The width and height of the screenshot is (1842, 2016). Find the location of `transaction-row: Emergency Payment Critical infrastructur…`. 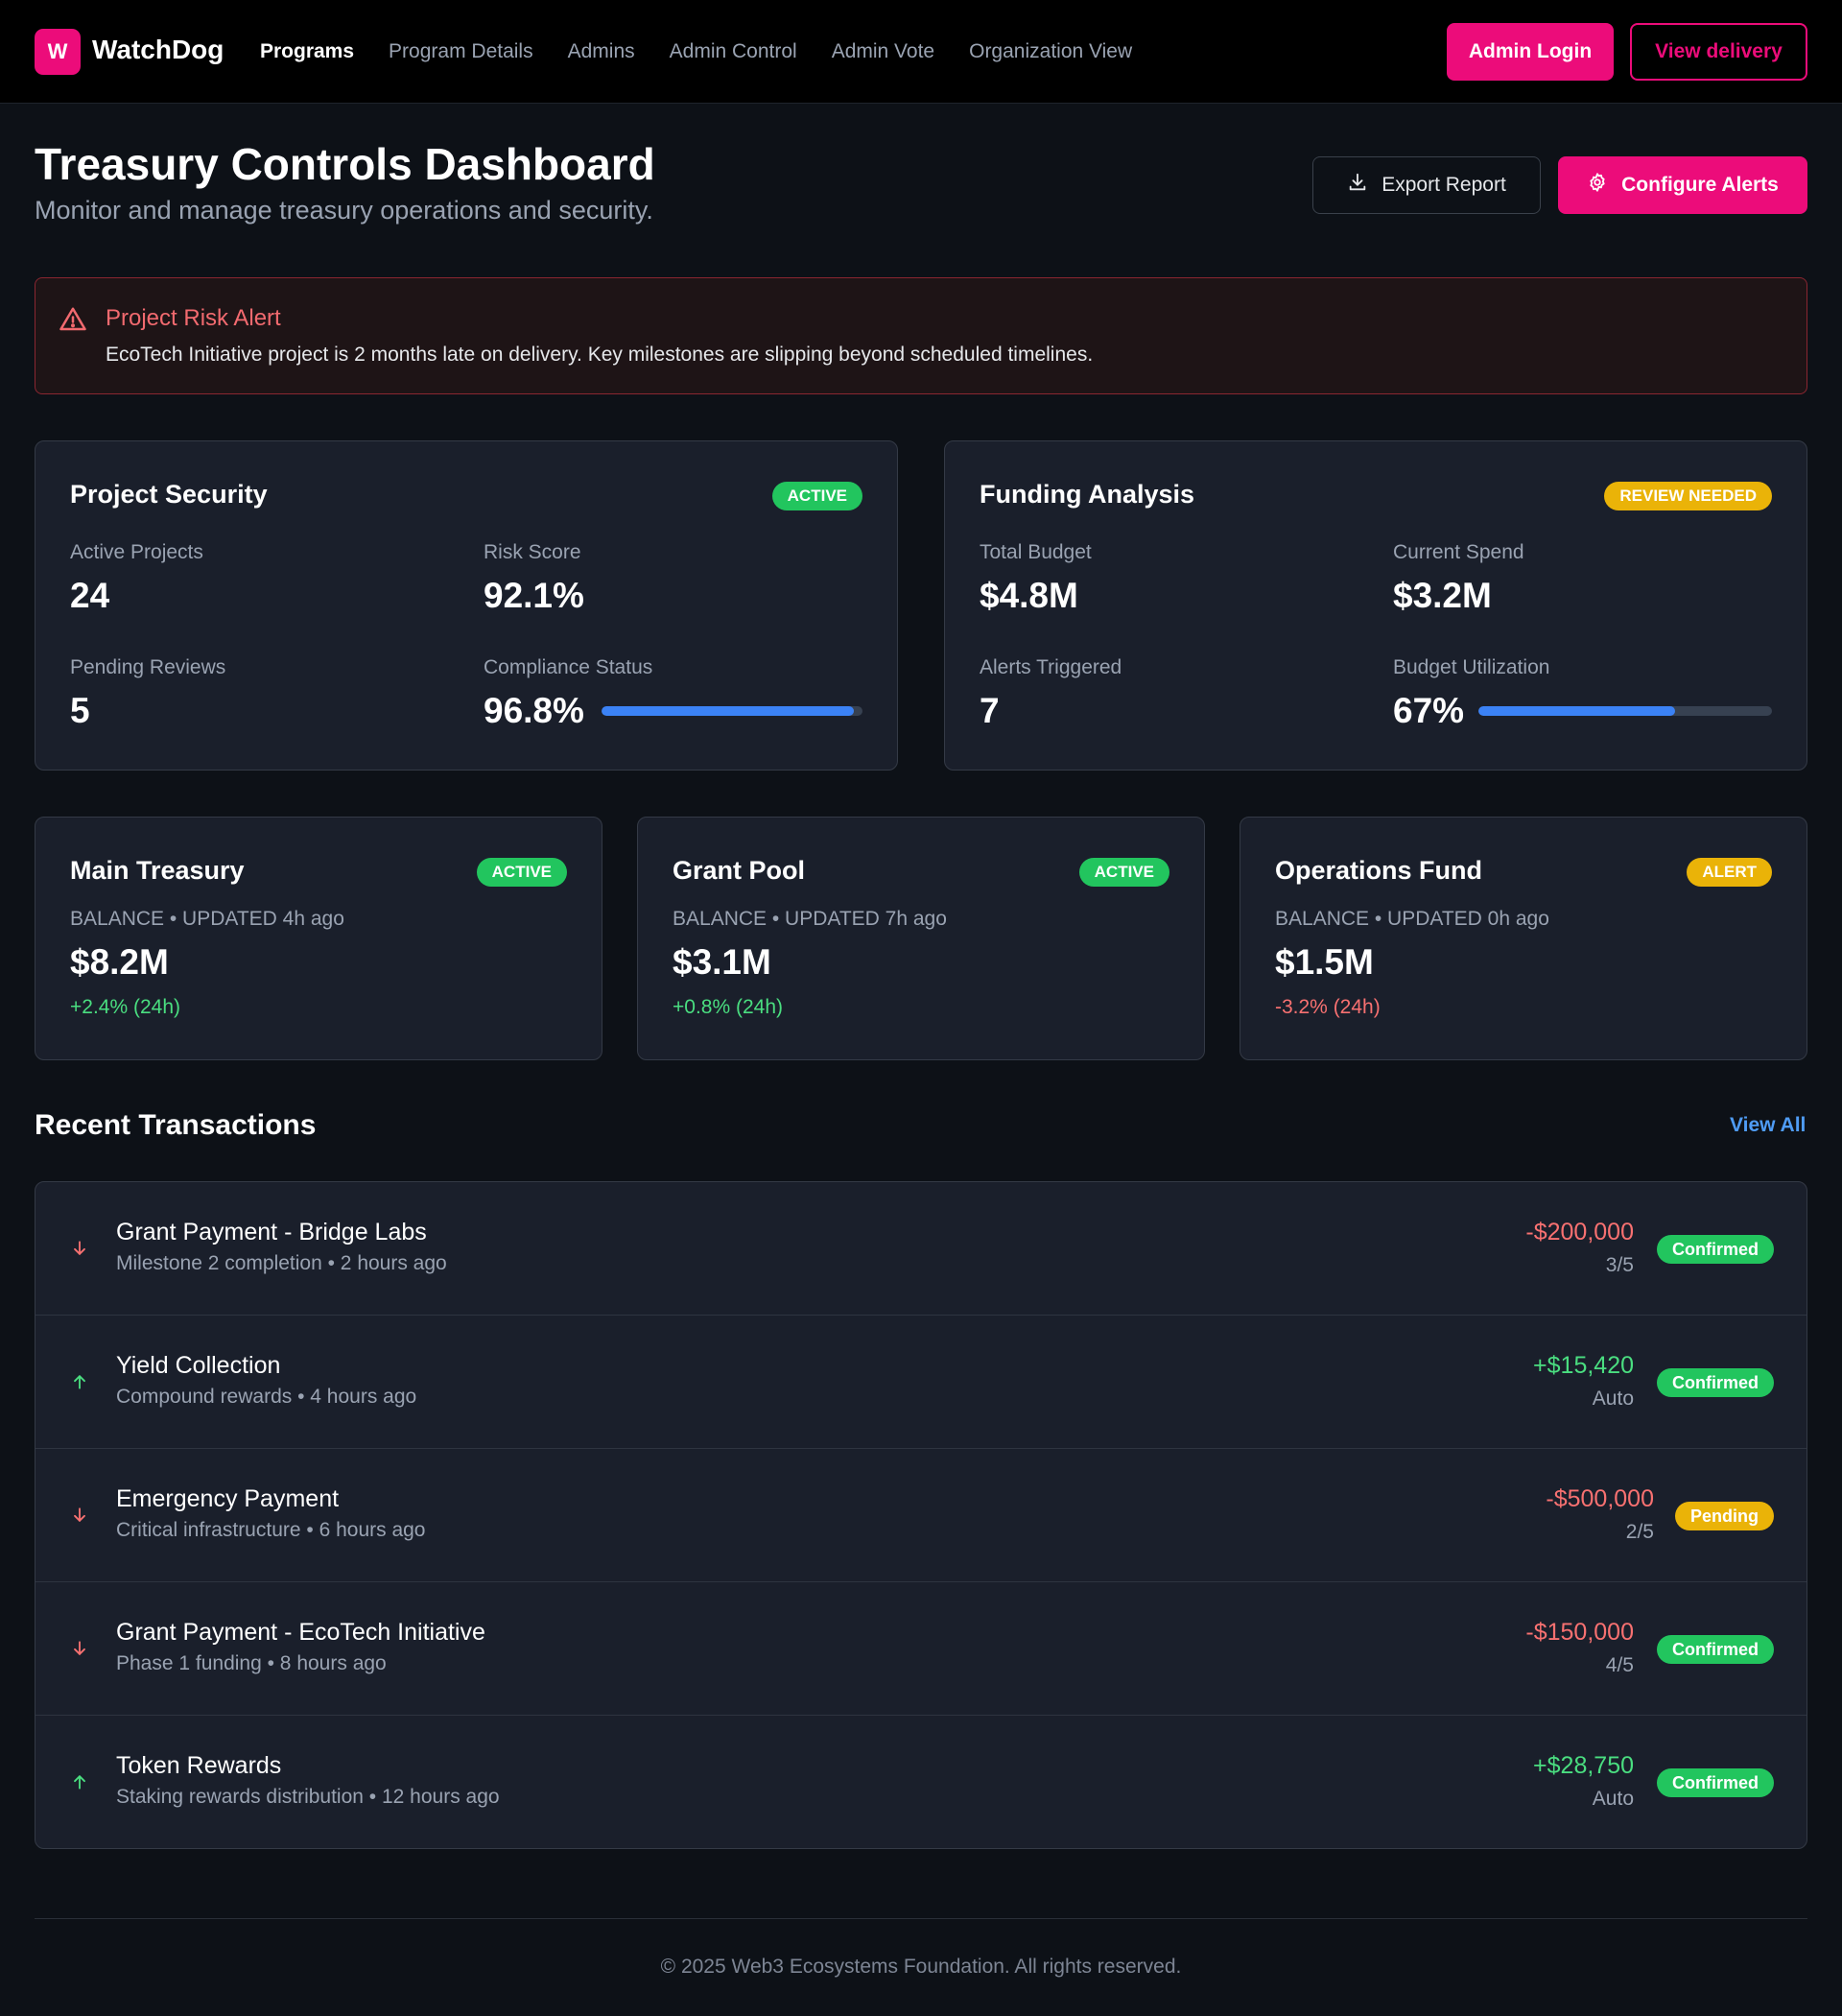

transaction-row: Emergency Payment Critical infrastructur… is located at coordinates (921, 1515).